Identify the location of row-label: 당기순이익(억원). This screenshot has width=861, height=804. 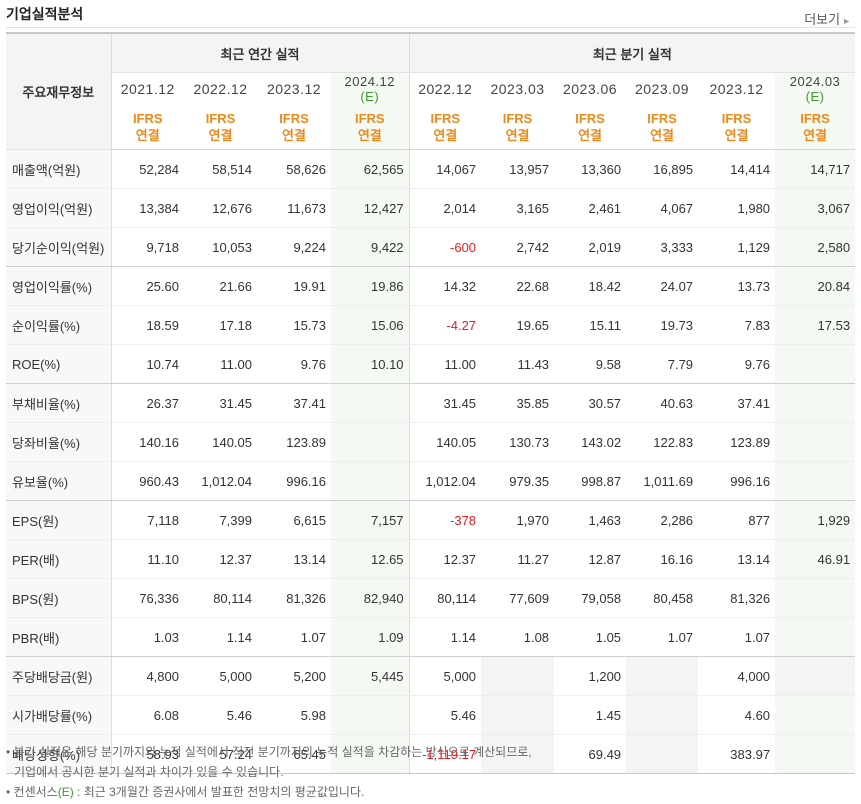
(58, 247).